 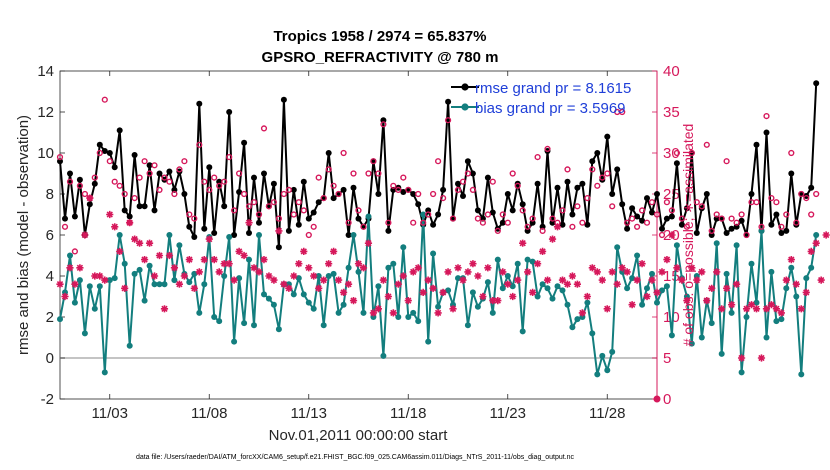 What do you see at coordinates (359, 435) in the screenshot?
I see `x-axis-label: Nov.01,2011 00:00:00 start` at bounding box center [359, 435].